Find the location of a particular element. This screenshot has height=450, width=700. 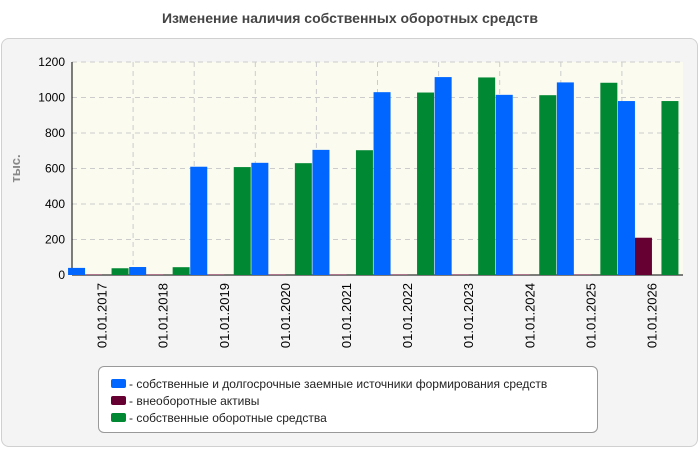

x-tick-label: 01.01.2018 is located at coordinates (163, 315).